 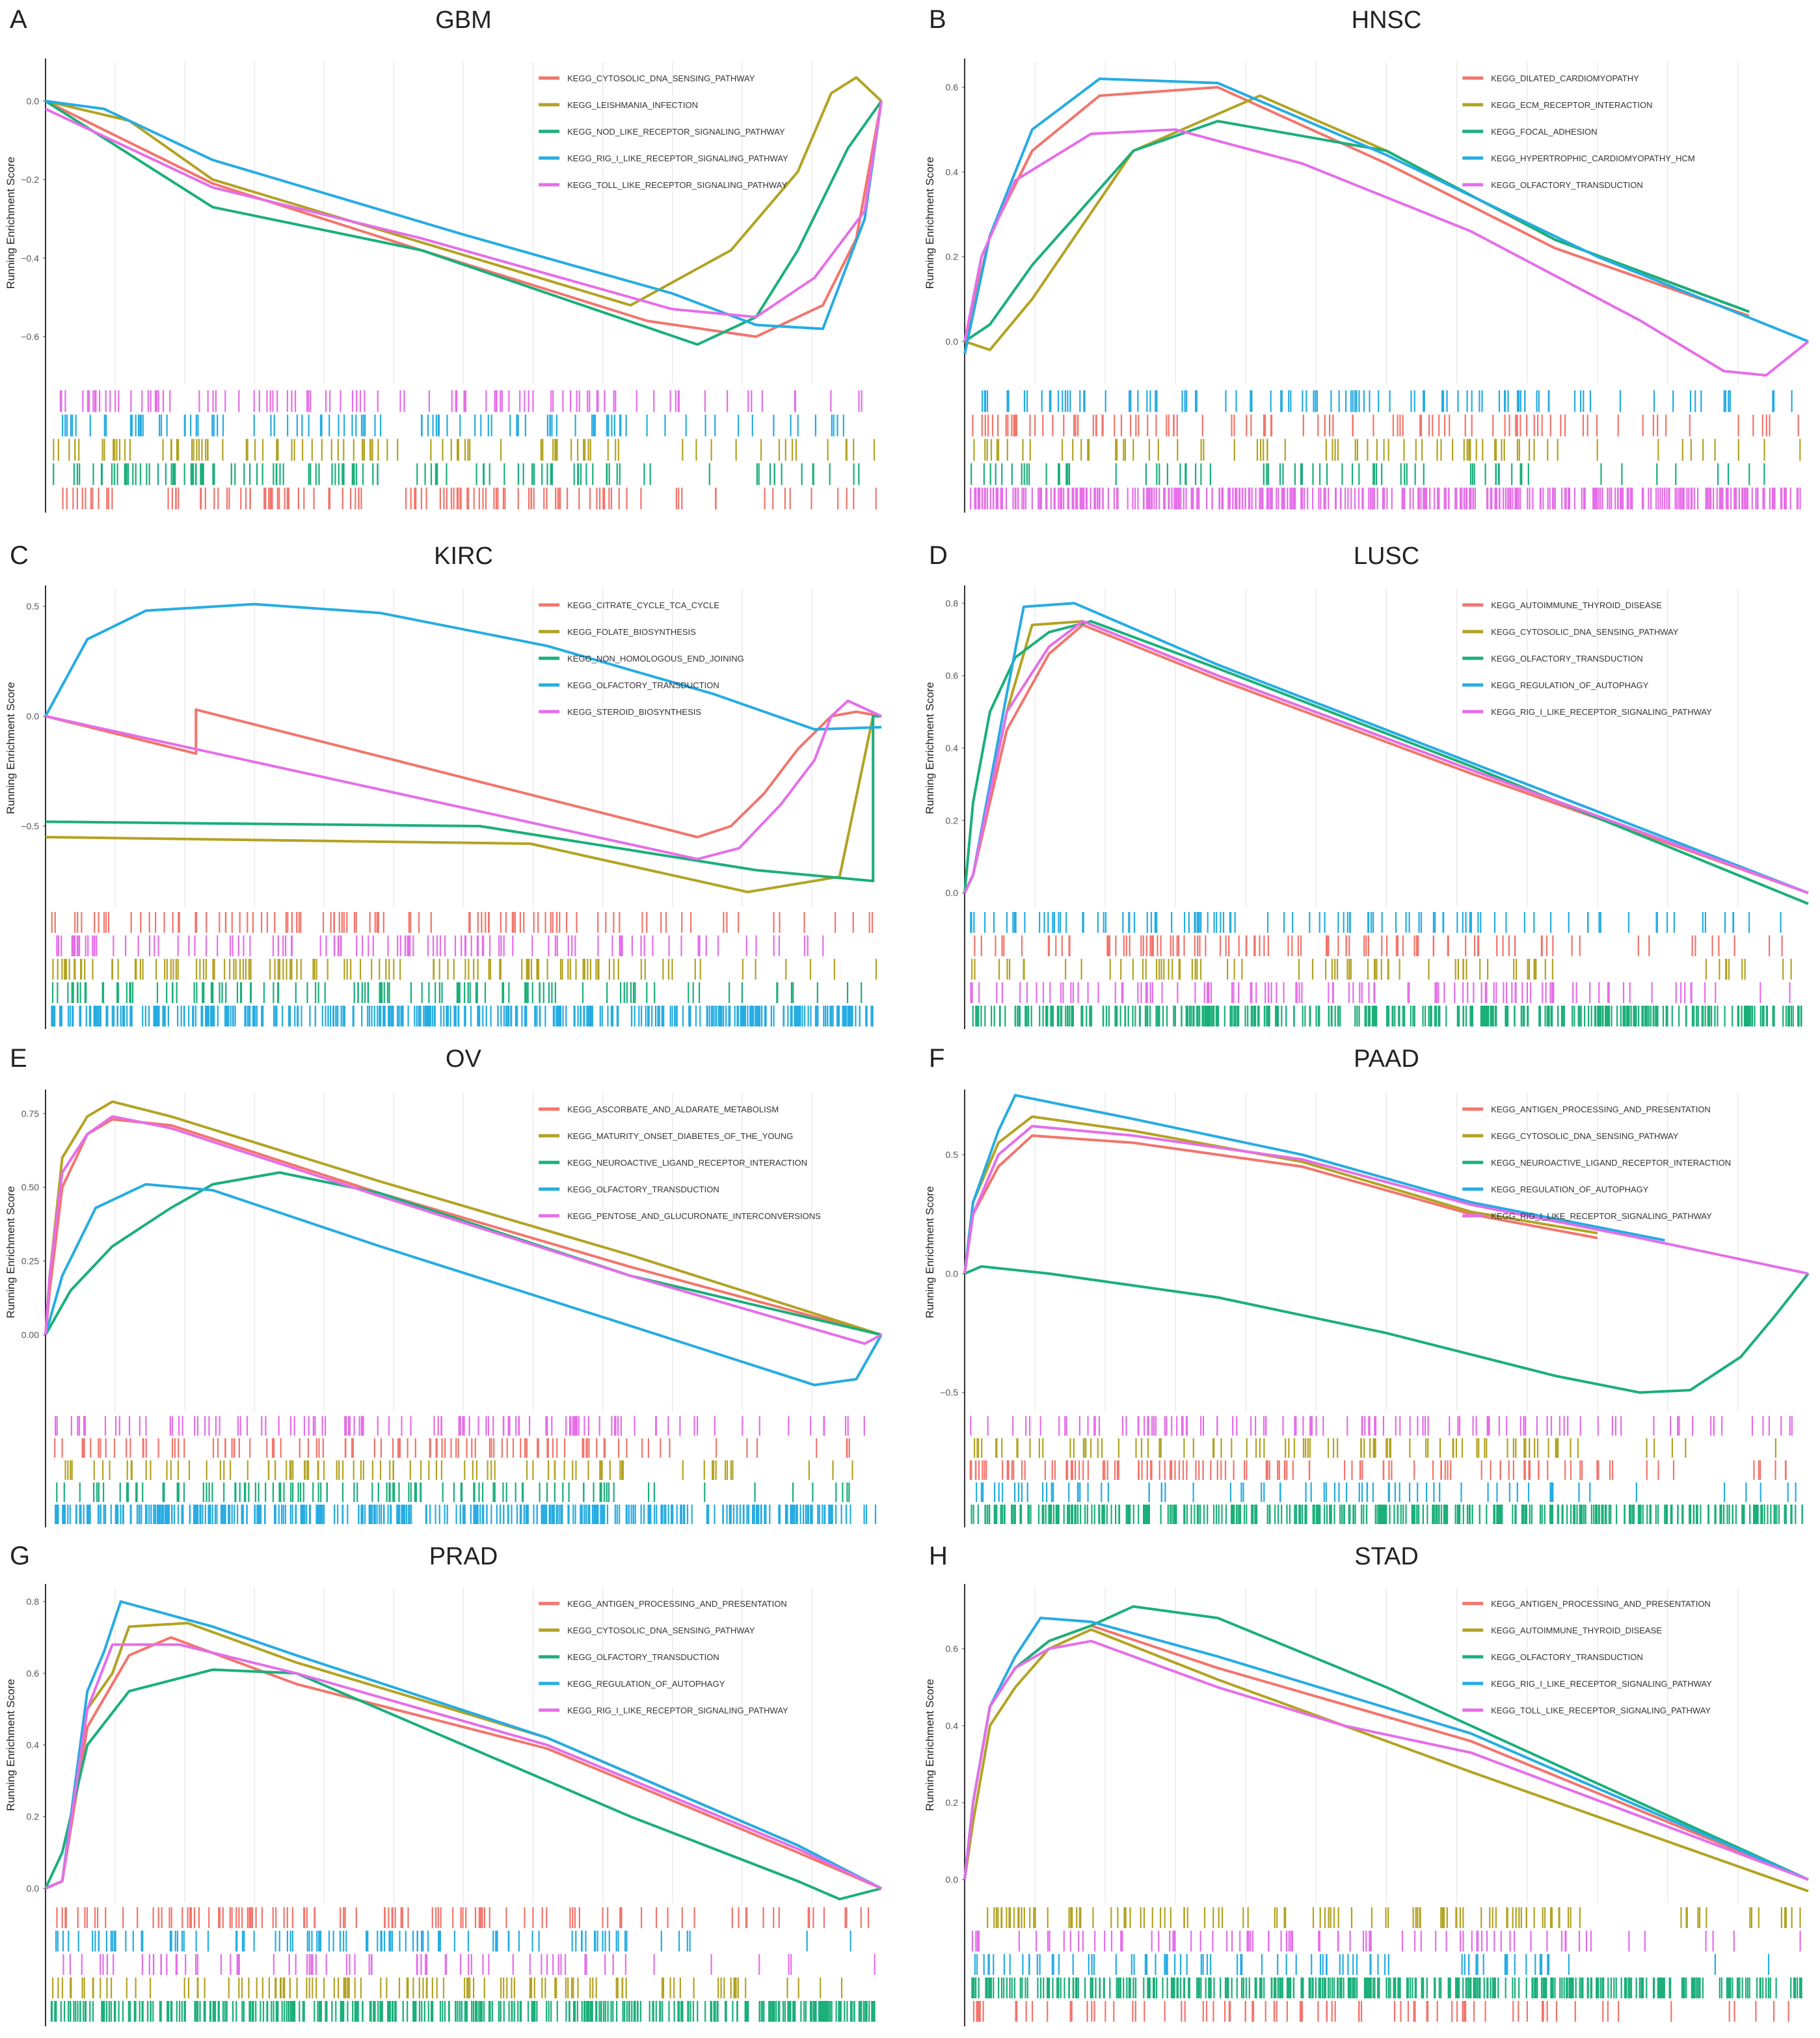 What do you see at coordinates (464, 1059) in the screenshot?
I see `panel-title: OV` at bounding box center [464, 1059].